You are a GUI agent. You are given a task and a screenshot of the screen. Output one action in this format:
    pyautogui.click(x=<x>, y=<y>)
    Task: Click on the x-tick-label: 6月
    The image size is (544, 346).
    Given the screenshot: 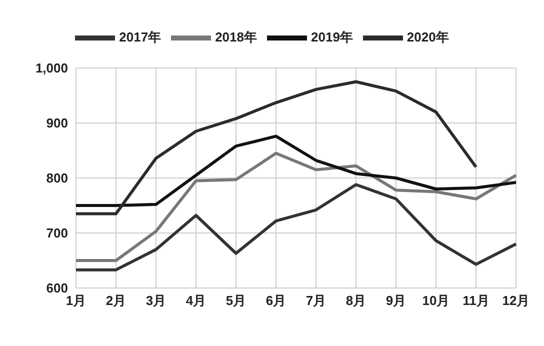 What is the action you would take?
    pyautogui.click(x=276, y=300)
    